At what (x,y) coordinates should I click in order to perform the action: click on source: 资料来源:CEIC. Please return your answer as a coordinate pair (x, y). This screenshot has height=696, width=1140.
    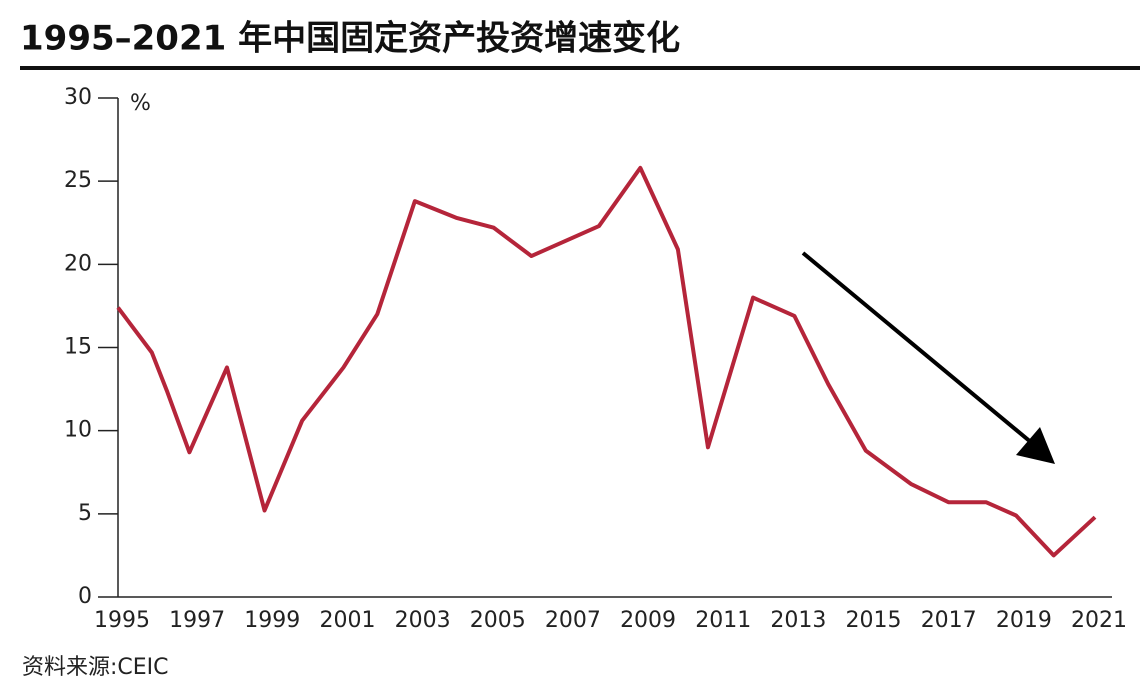
    Looking at the image, I should click on (95, 667).